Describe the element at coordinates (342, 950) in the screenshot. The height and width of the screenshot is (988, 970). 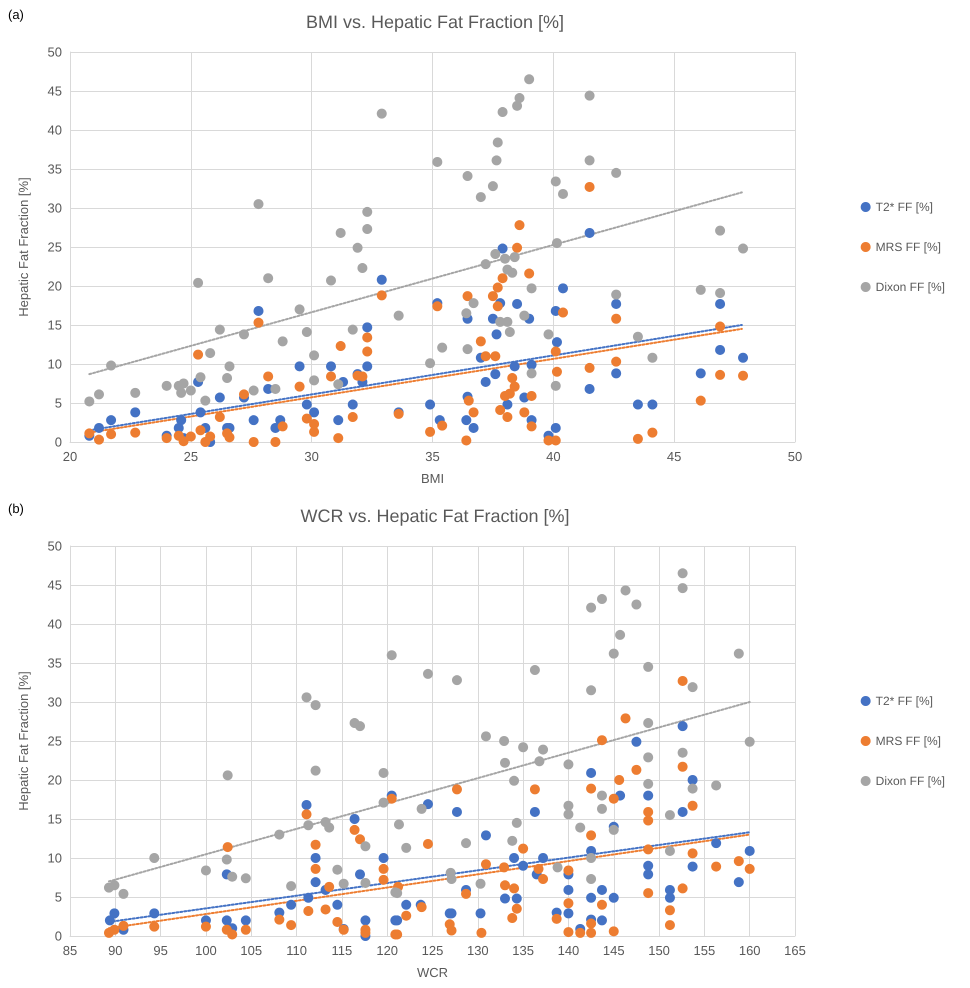
I see `x-tick-label: 115` at that location.